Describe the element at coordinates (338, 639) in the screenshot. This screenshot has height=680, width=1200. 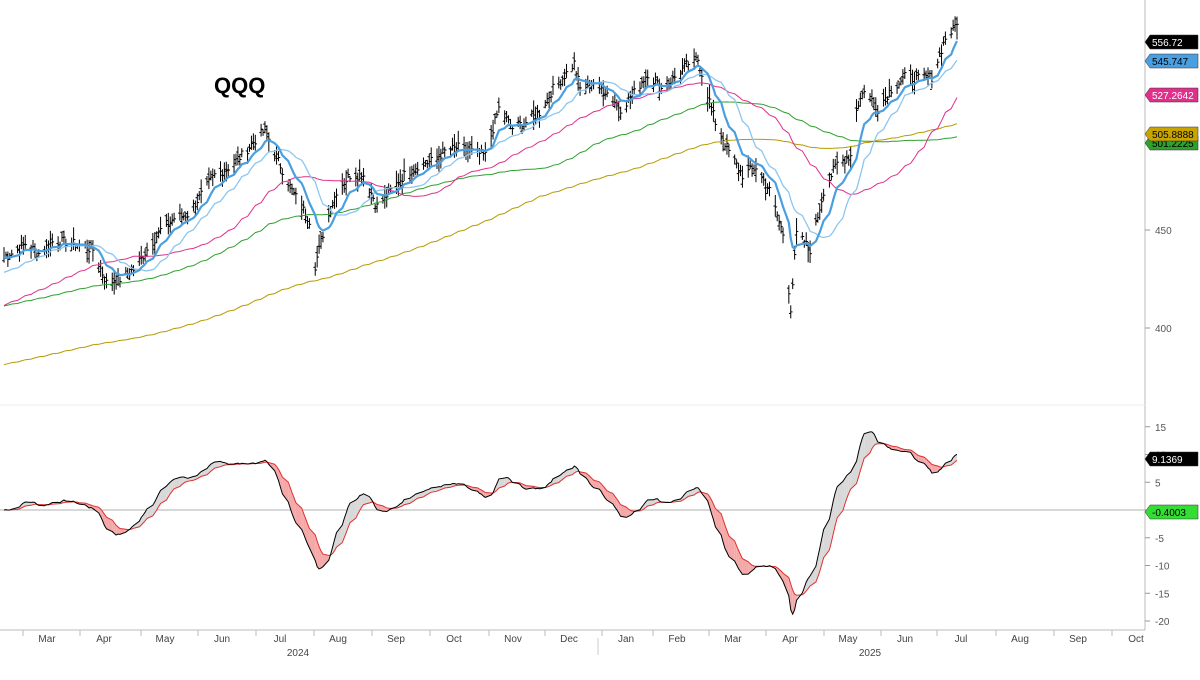
I see `month-label: Aug` at that location.